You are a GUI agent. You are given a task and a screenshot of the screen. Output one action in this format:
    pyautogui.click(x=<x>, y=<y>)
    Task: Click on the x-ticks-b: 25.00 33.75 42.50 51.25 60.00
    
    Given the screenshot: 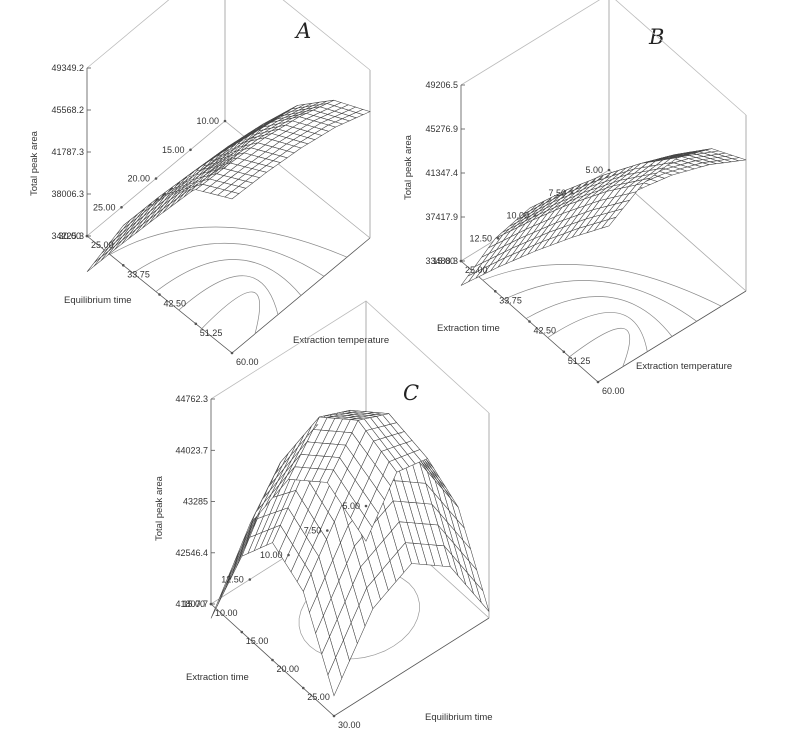 What is the action you would take?
    pyautogui.click(x=542, y=327)
    